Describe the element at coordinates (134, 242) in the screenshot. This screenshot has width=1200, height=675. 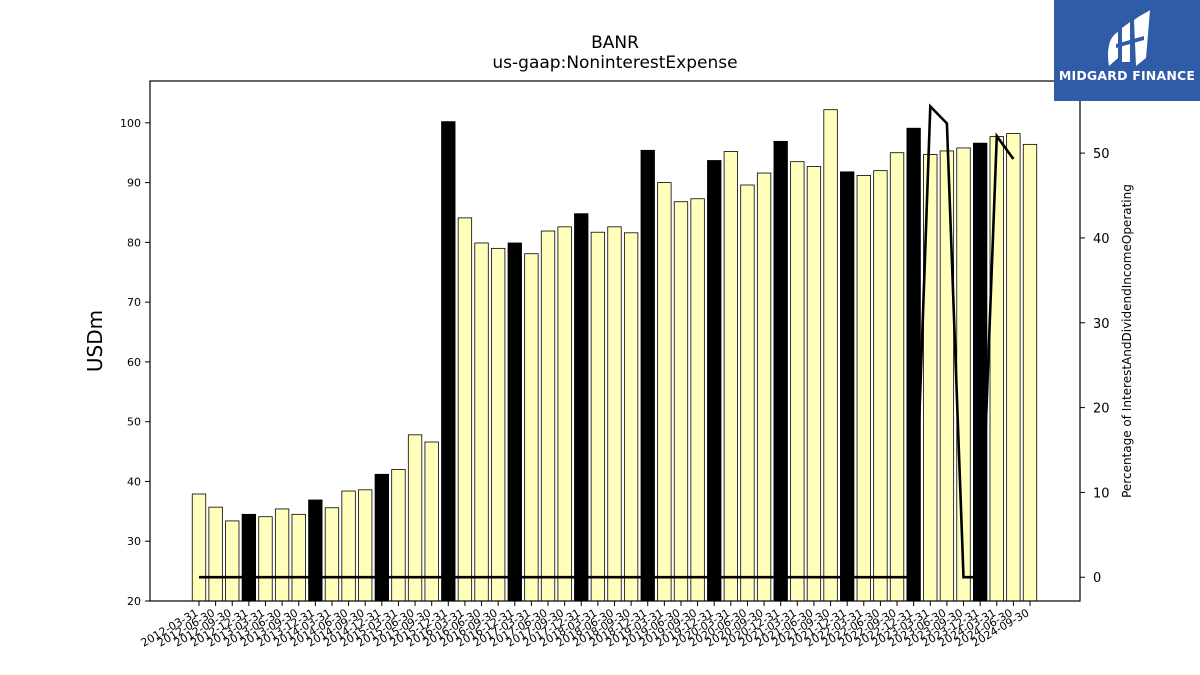
I see `y-tick-label: 80` at that location.